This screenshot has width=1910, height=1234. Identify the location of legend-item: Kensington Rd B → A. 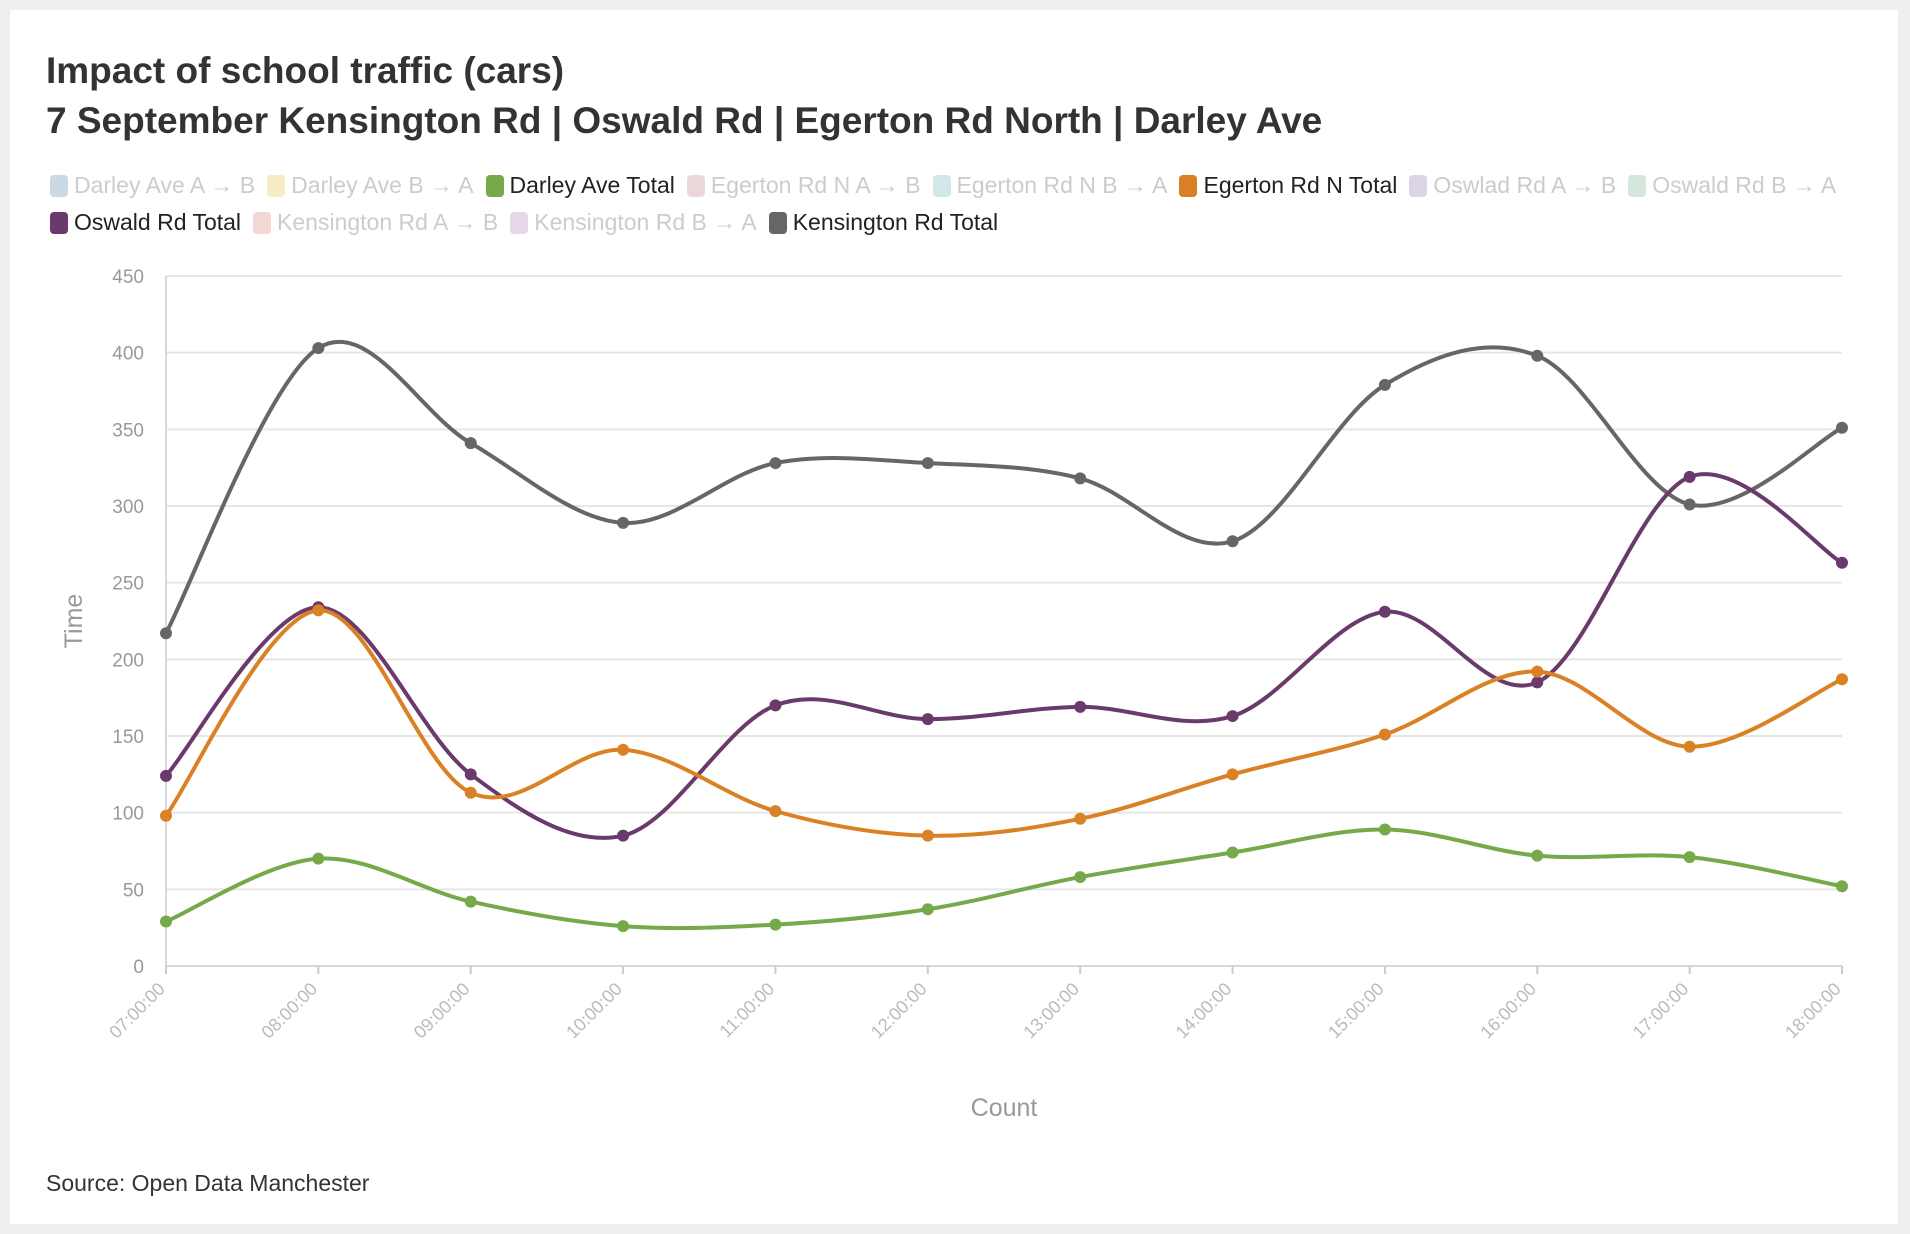
(631, 222).